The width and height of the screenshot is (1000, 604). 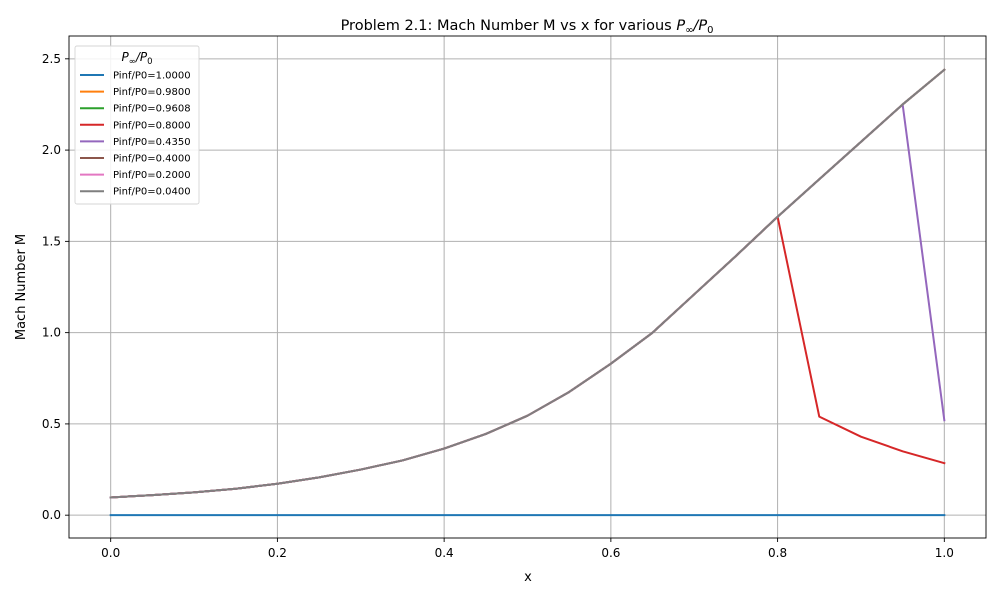 I want to click on x-tick-label-4: 0.8, so click(x=777, y=553).